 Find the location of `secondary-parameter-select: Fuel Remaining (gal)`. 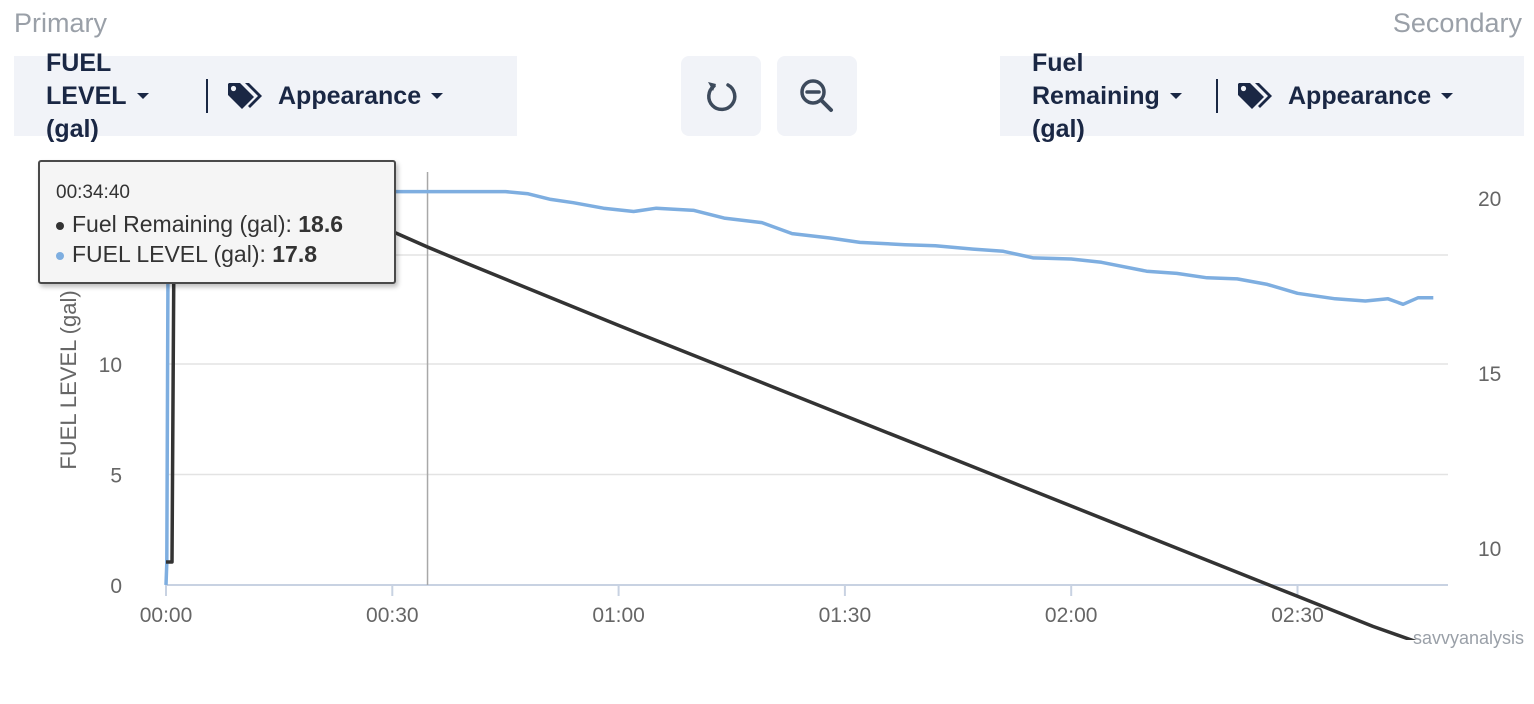

secondary-parameter-select: Fuel Remaining (gal) is located at coordinates (1114, 96).